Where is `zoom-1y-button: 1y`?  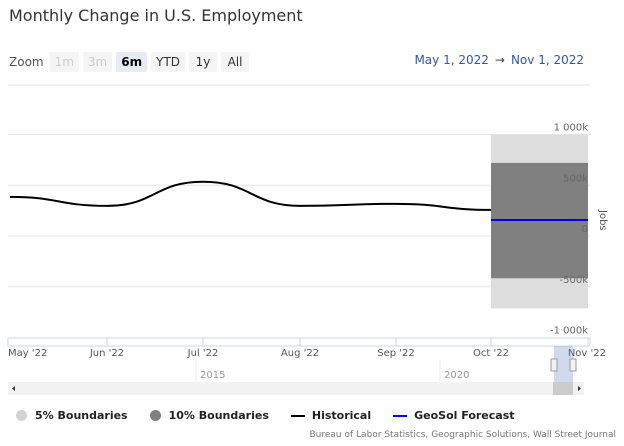 zoom-1y-button: 1y is located at coordinates (203, 62).